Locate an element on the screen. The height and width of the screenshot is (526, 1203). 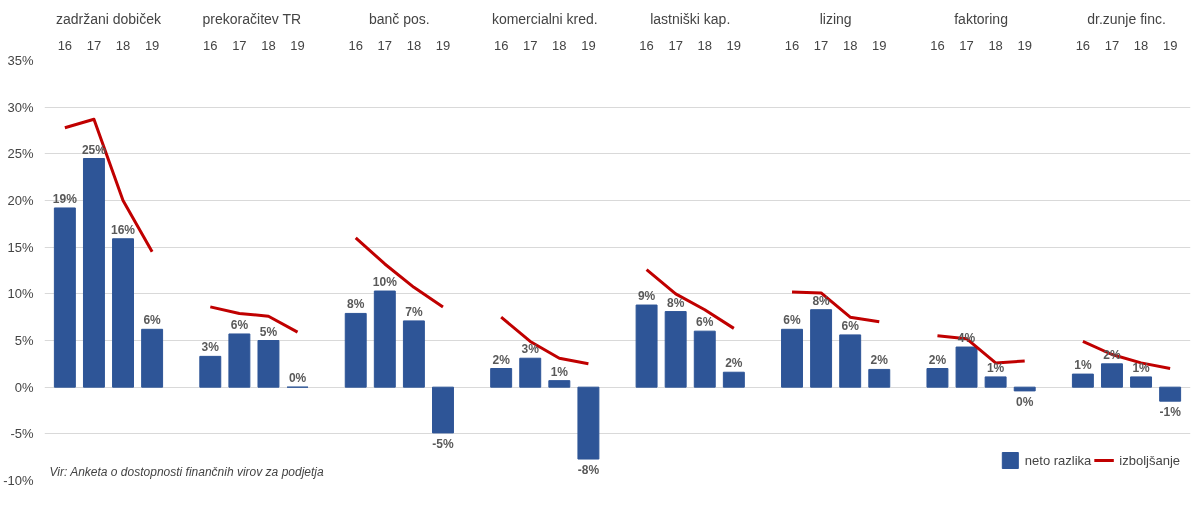
text: lastniški kap. is located at coordinates (690, 18).